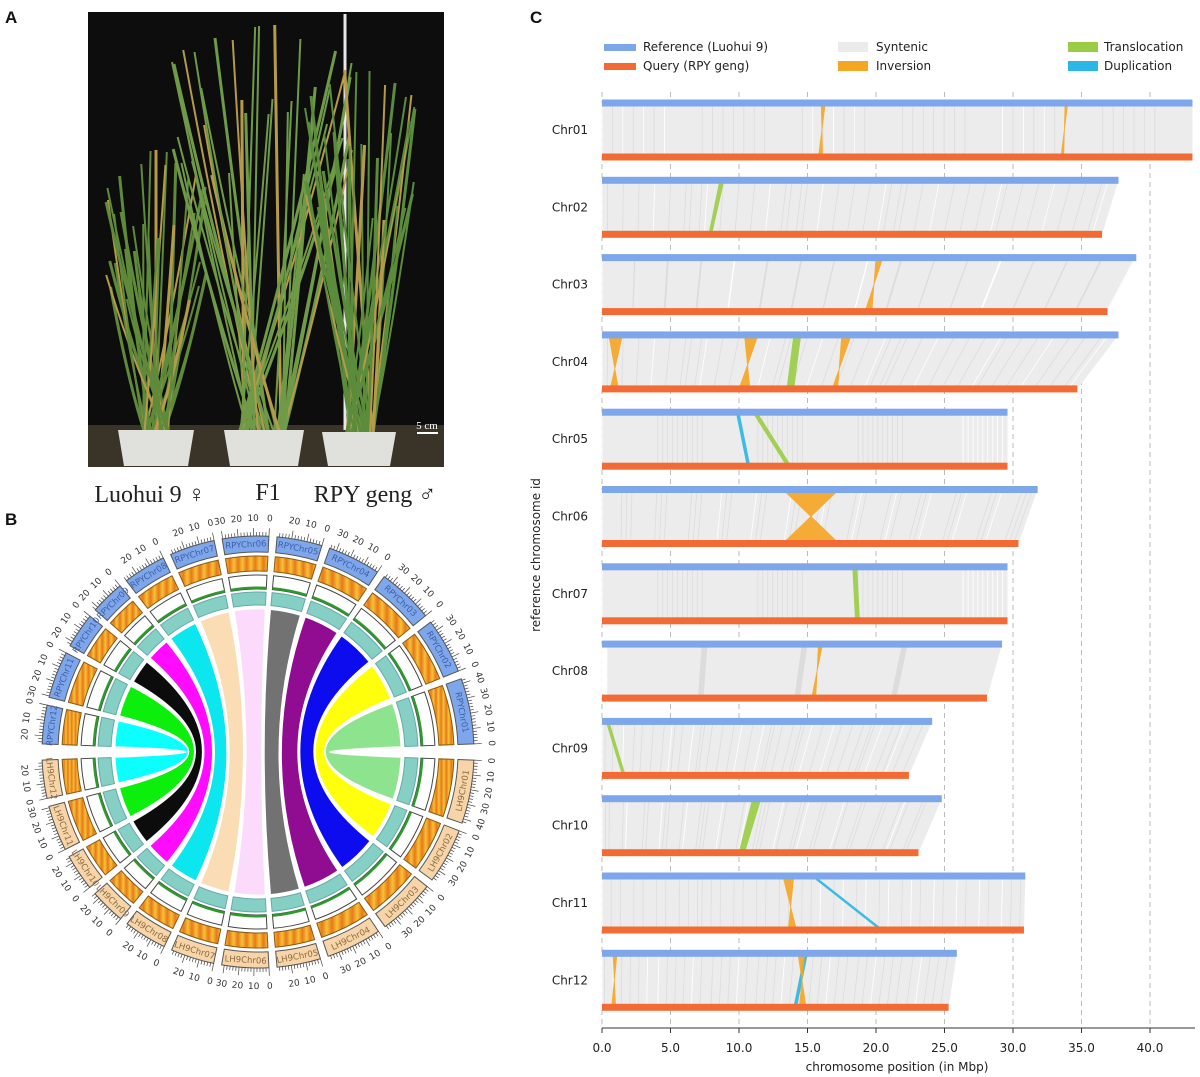 Image resolution: width=1200 pixels, height=1077 pixels. Describe the element at coordinates (835, 207) in the screenshot. I see `chromosome-row-Chr02: Chr02` at that location.